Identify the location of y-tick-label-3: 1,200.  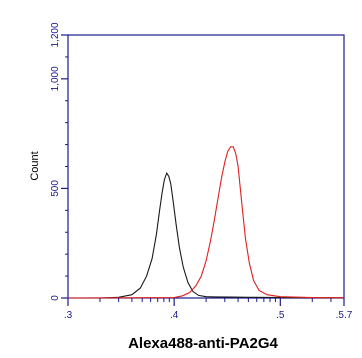
(55, 34).